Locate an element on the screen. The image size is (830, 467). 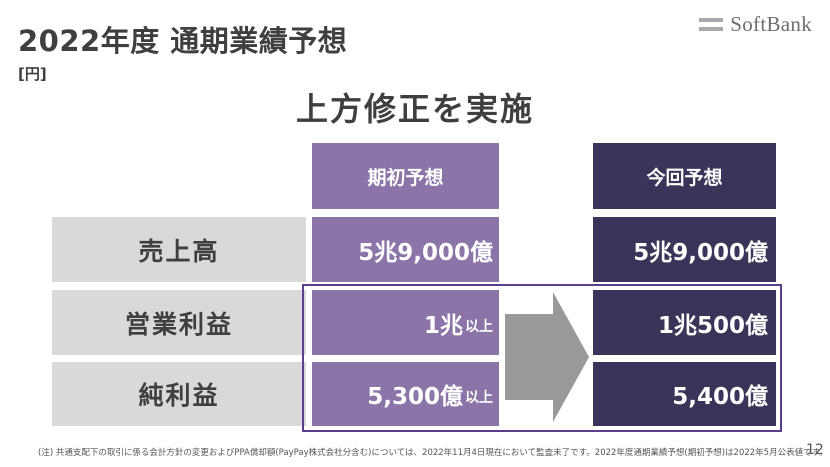
cell-operating-income-current: 1兆500億 is located at coordinates (684, 322).